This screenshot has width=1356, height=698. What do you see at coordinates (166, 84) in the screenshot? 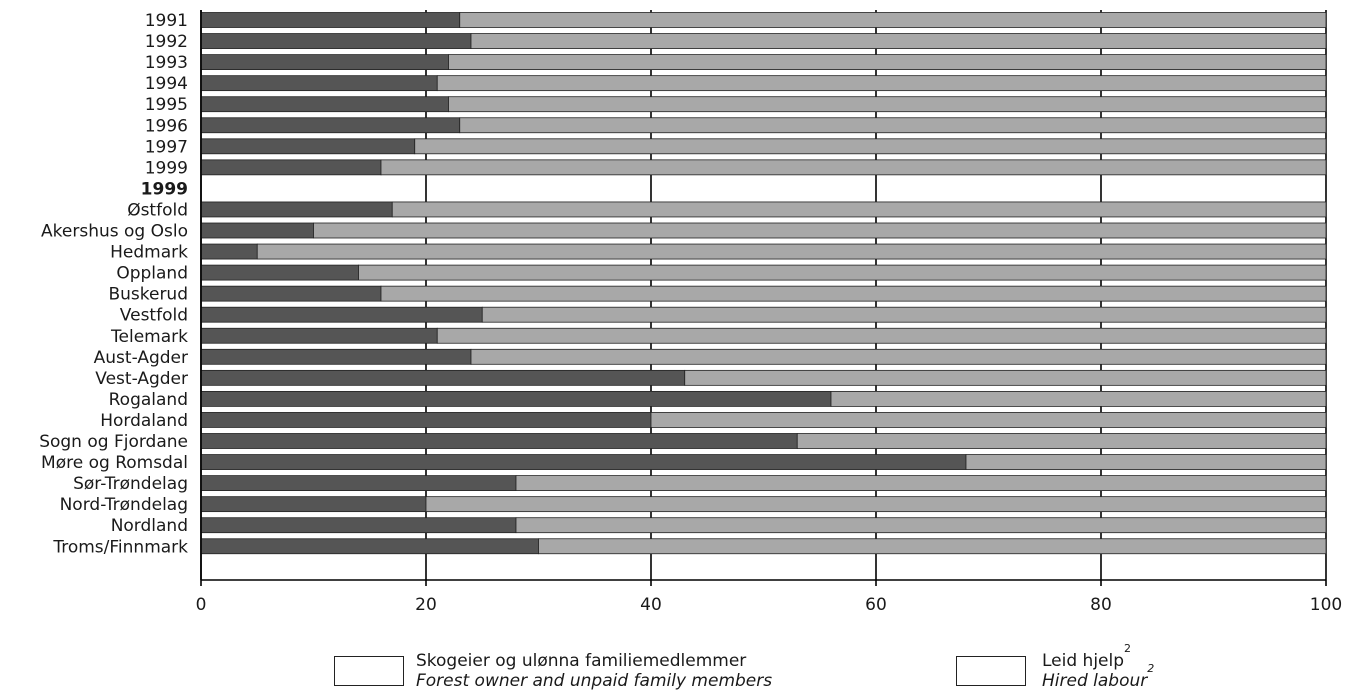
I see `category-label-3: 1994` at bounding box center [166, 84].